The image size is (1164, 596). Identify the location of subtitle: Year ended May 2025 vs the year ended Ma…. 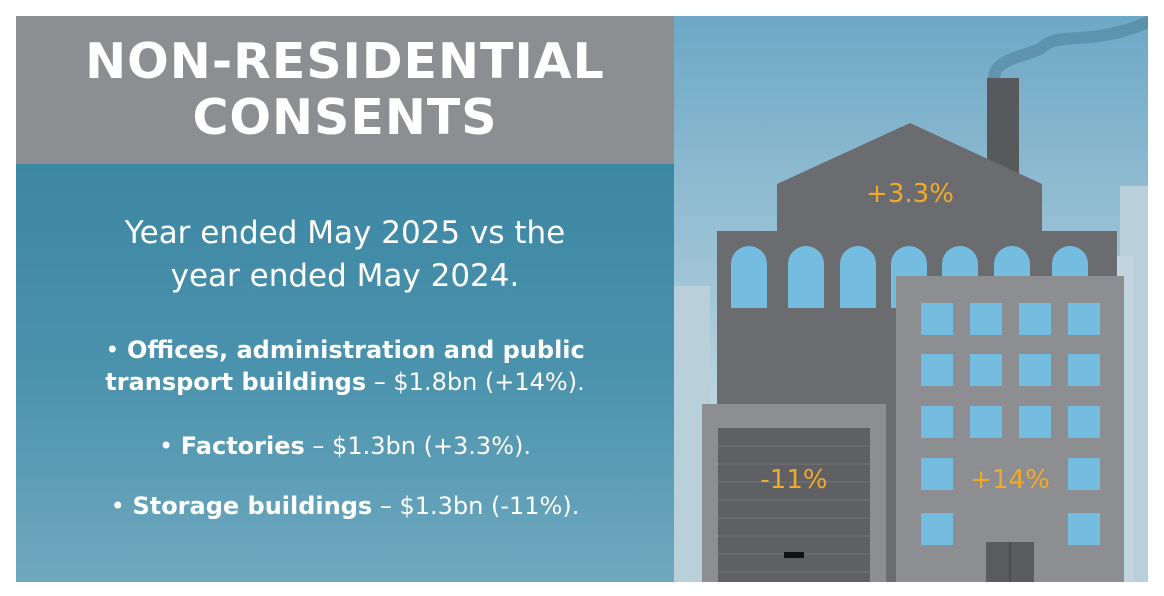
(345, 255).